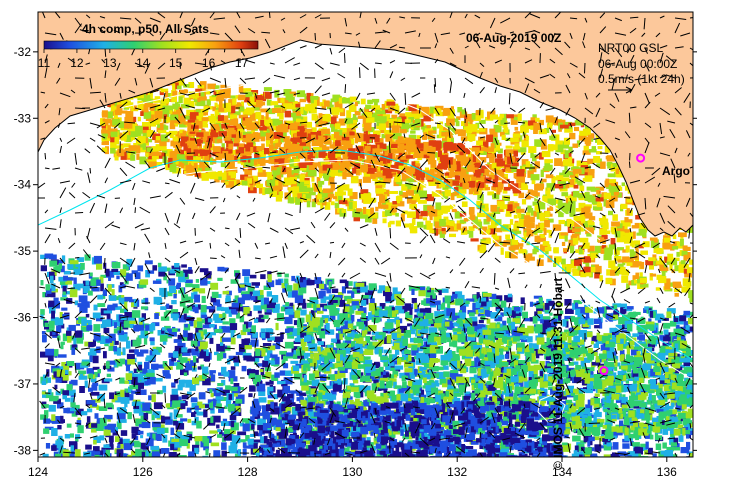  I want to click on x-tick-label: 128, so click(248, 472).